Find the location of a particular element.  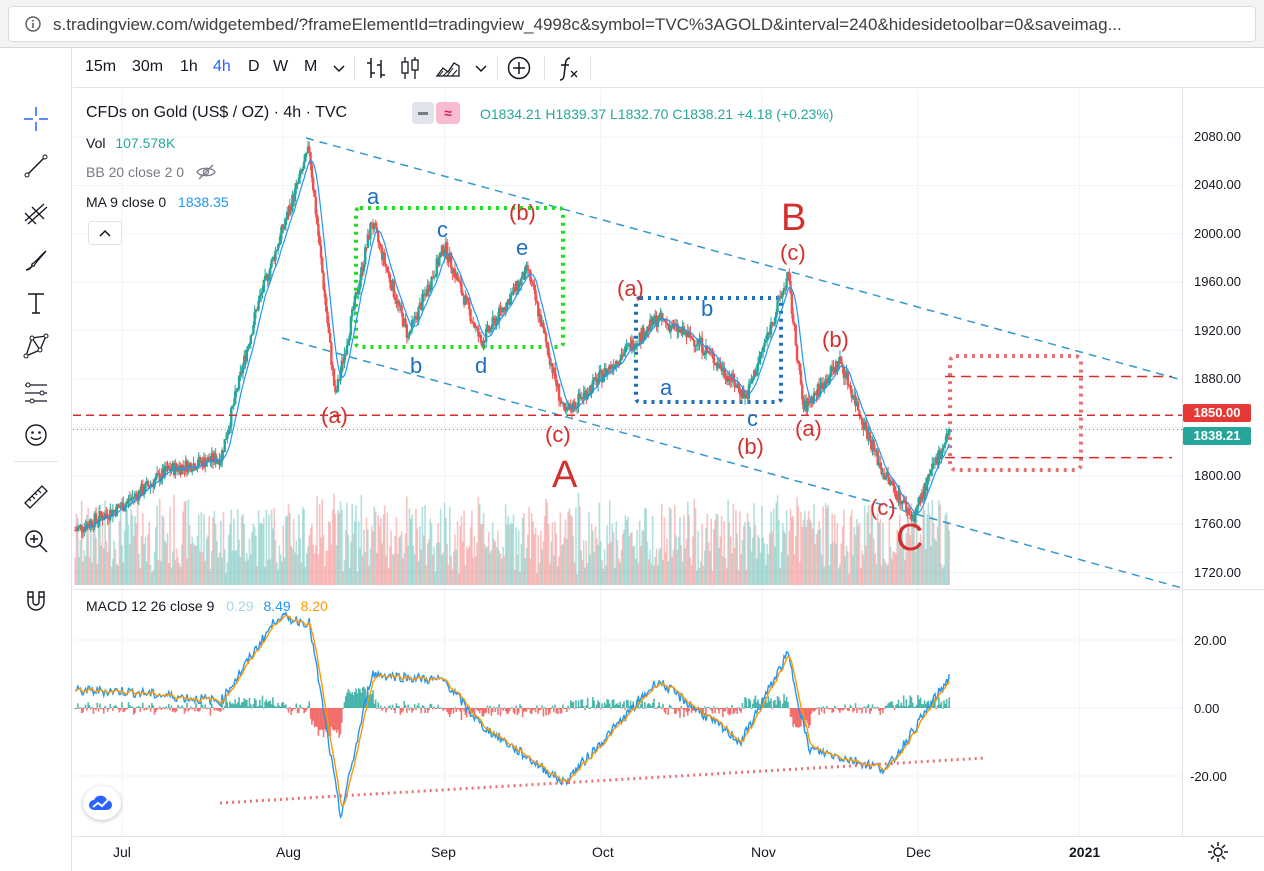

timeframe-4h: 4h is located at coordinates (222, 66).